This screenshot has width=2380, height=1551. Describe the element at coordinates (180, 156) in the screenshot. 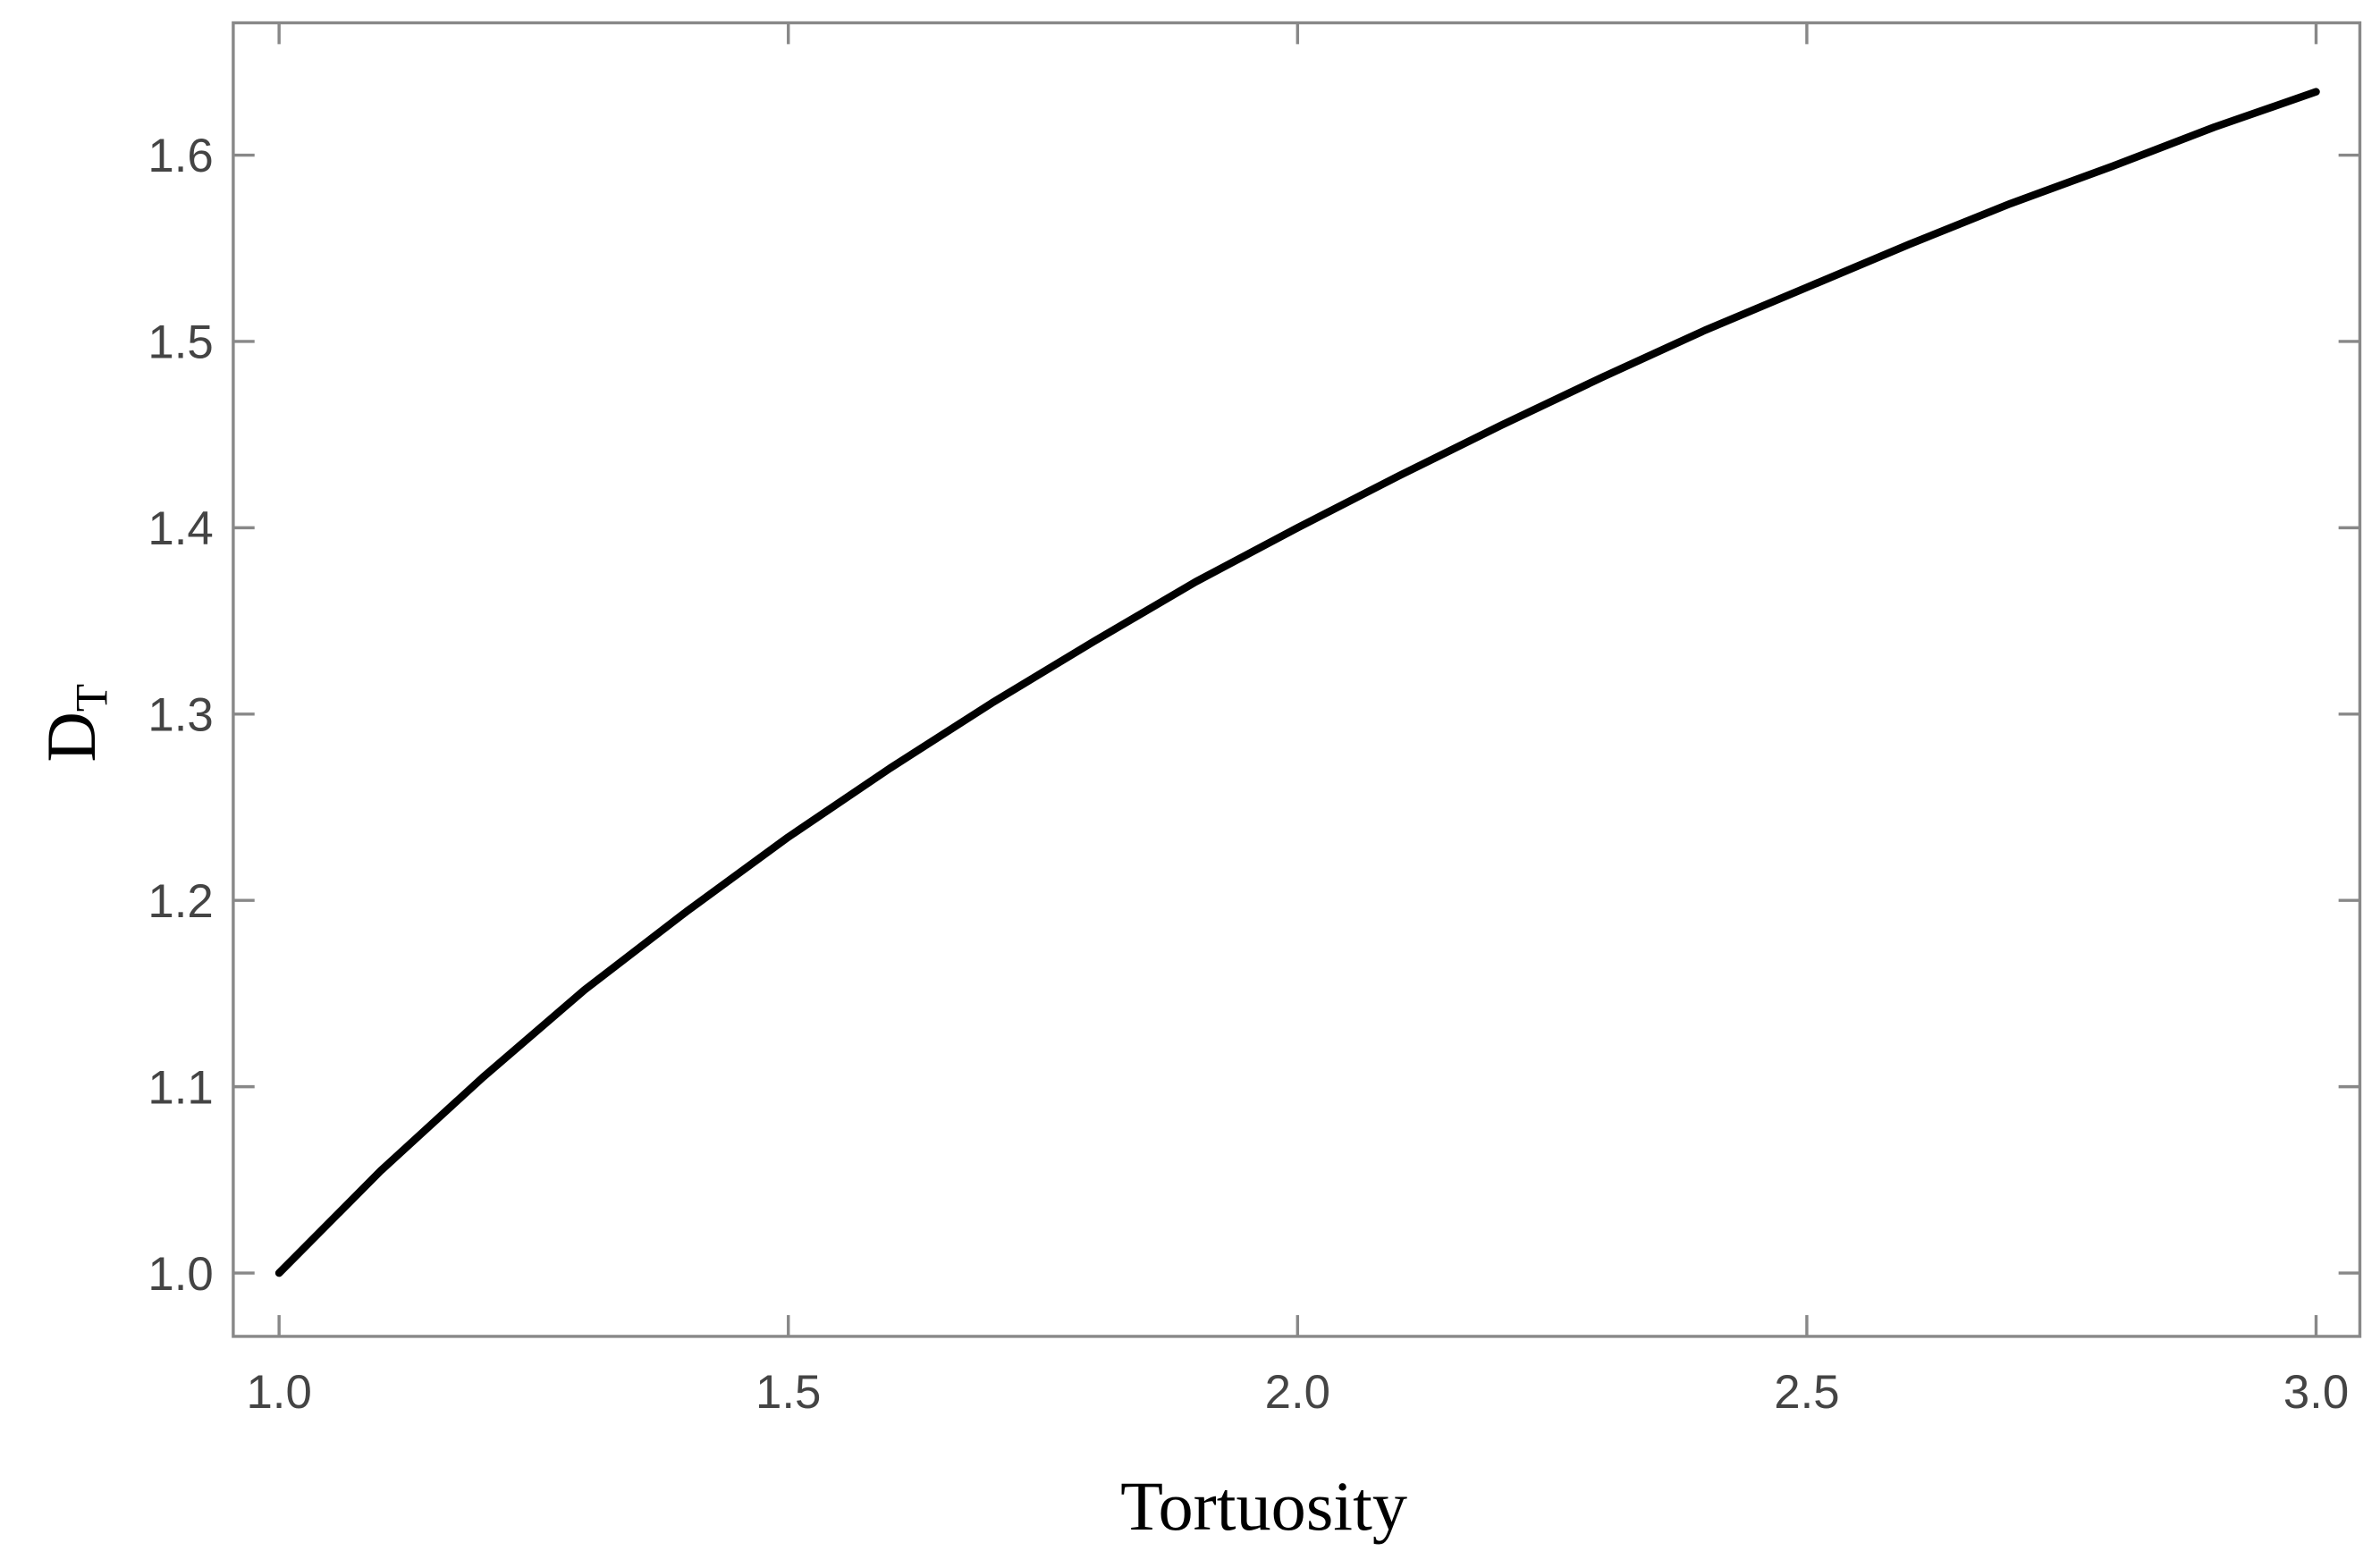

I see `y-tick-label: 1.6` at that location.